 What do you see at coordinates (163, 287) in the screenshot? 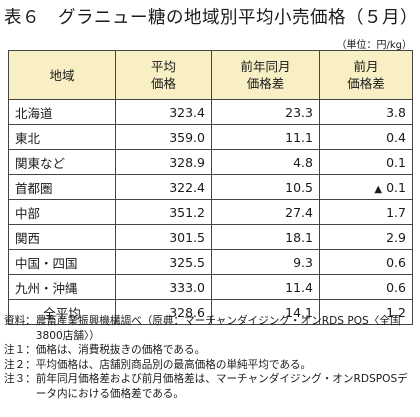
I see `cell-avg-price: 333.0` at bounding box center [163, 287].